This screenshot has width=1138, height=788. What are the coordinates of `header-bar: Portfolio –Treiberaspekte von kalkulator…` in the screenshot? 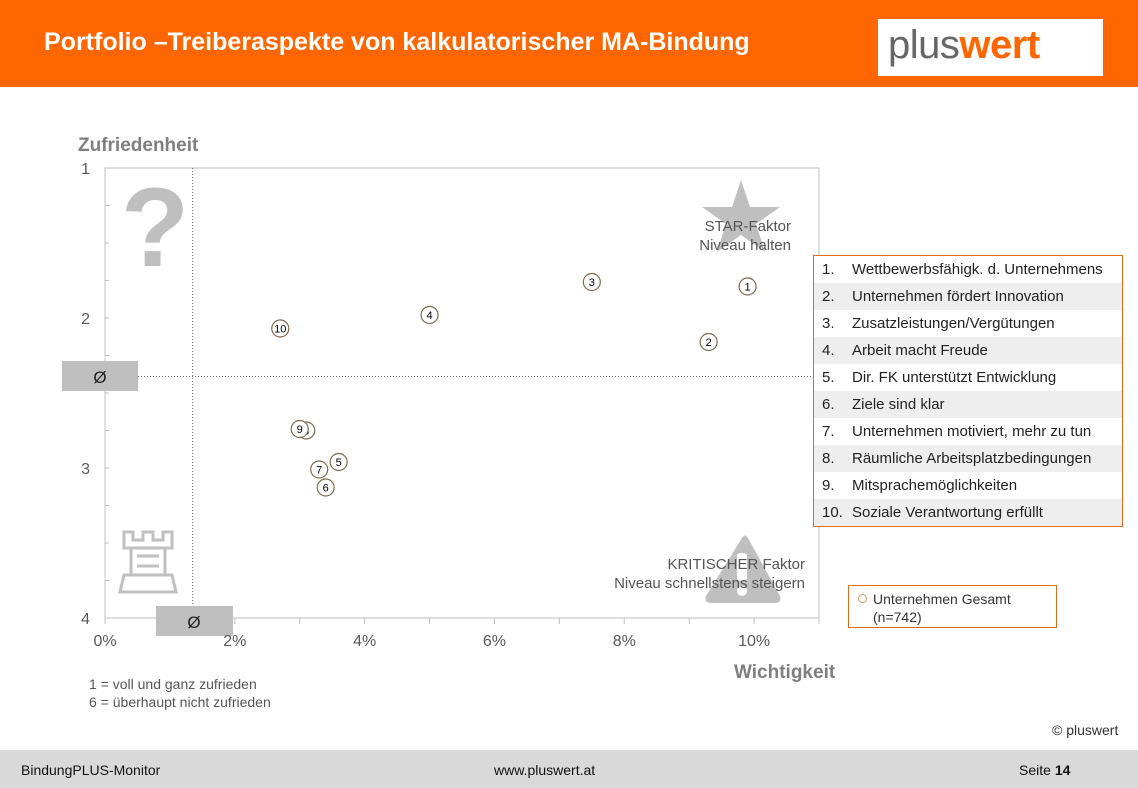 It's located at (569, 43).